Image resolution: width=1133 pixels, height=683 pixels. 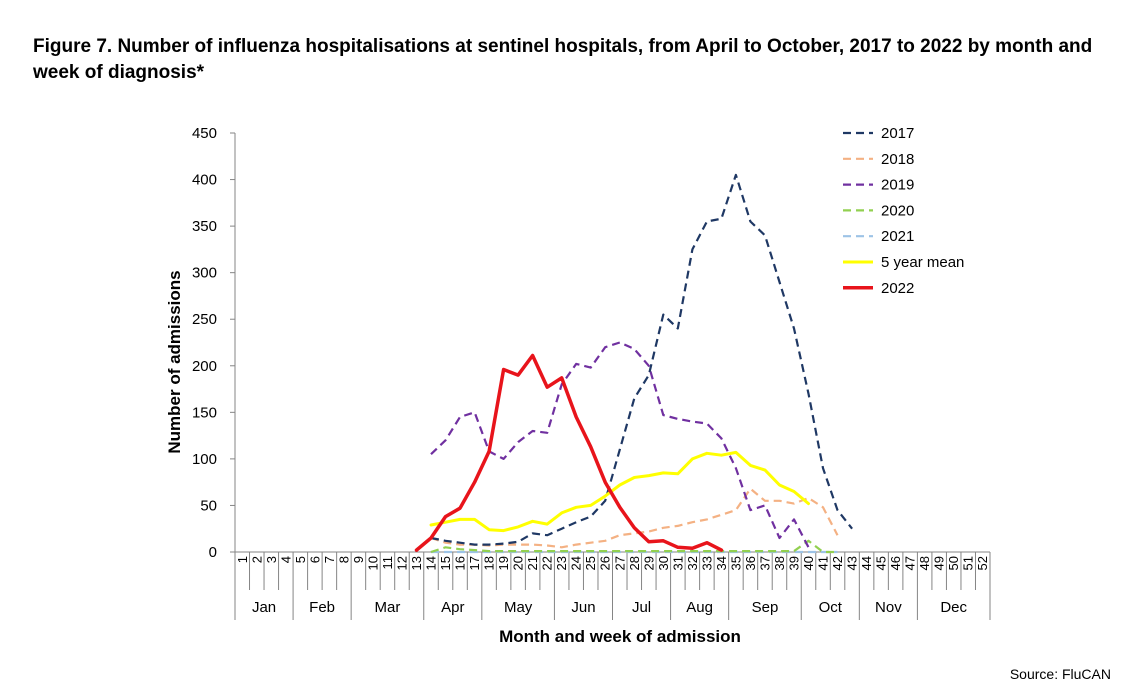 I want to click on series-line-2022, so click(x=569, y=452).